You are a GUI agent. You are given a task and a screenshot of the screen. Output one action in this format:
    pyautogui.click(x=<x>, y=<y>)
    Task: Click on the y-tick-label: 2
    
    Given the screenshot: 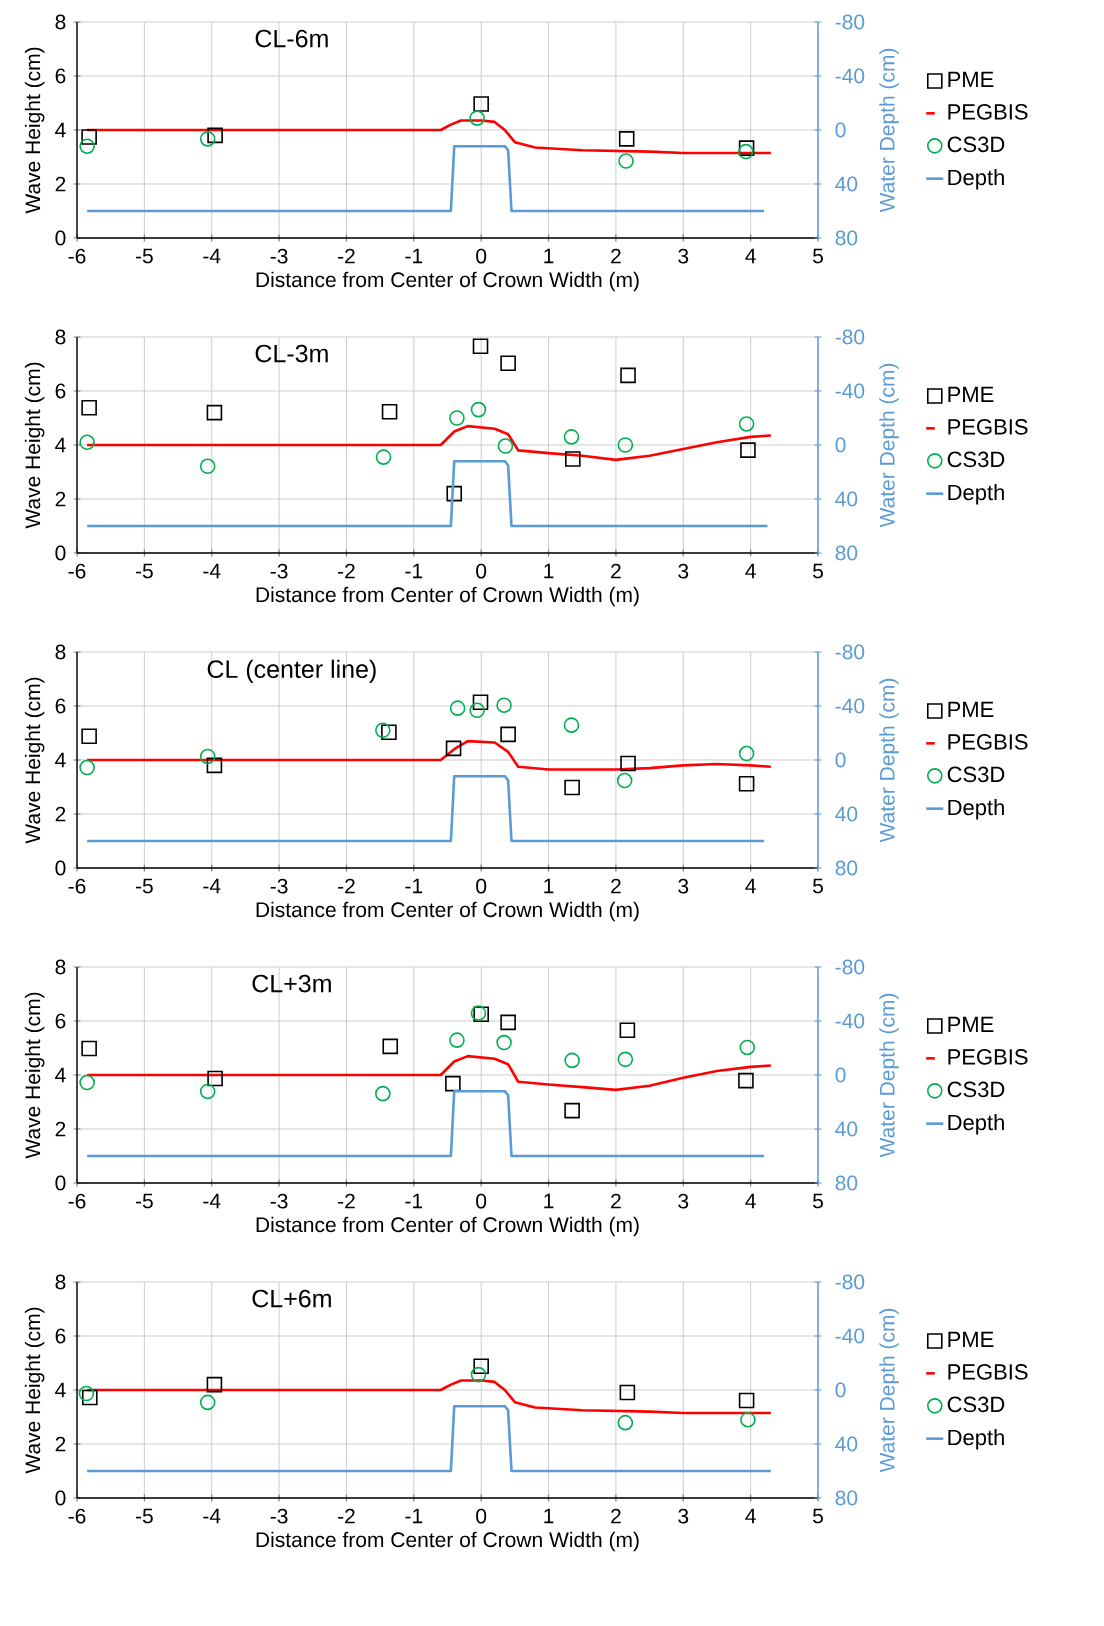 What is the action you would take?
    pyautogui.click(x=60, y=499)
    